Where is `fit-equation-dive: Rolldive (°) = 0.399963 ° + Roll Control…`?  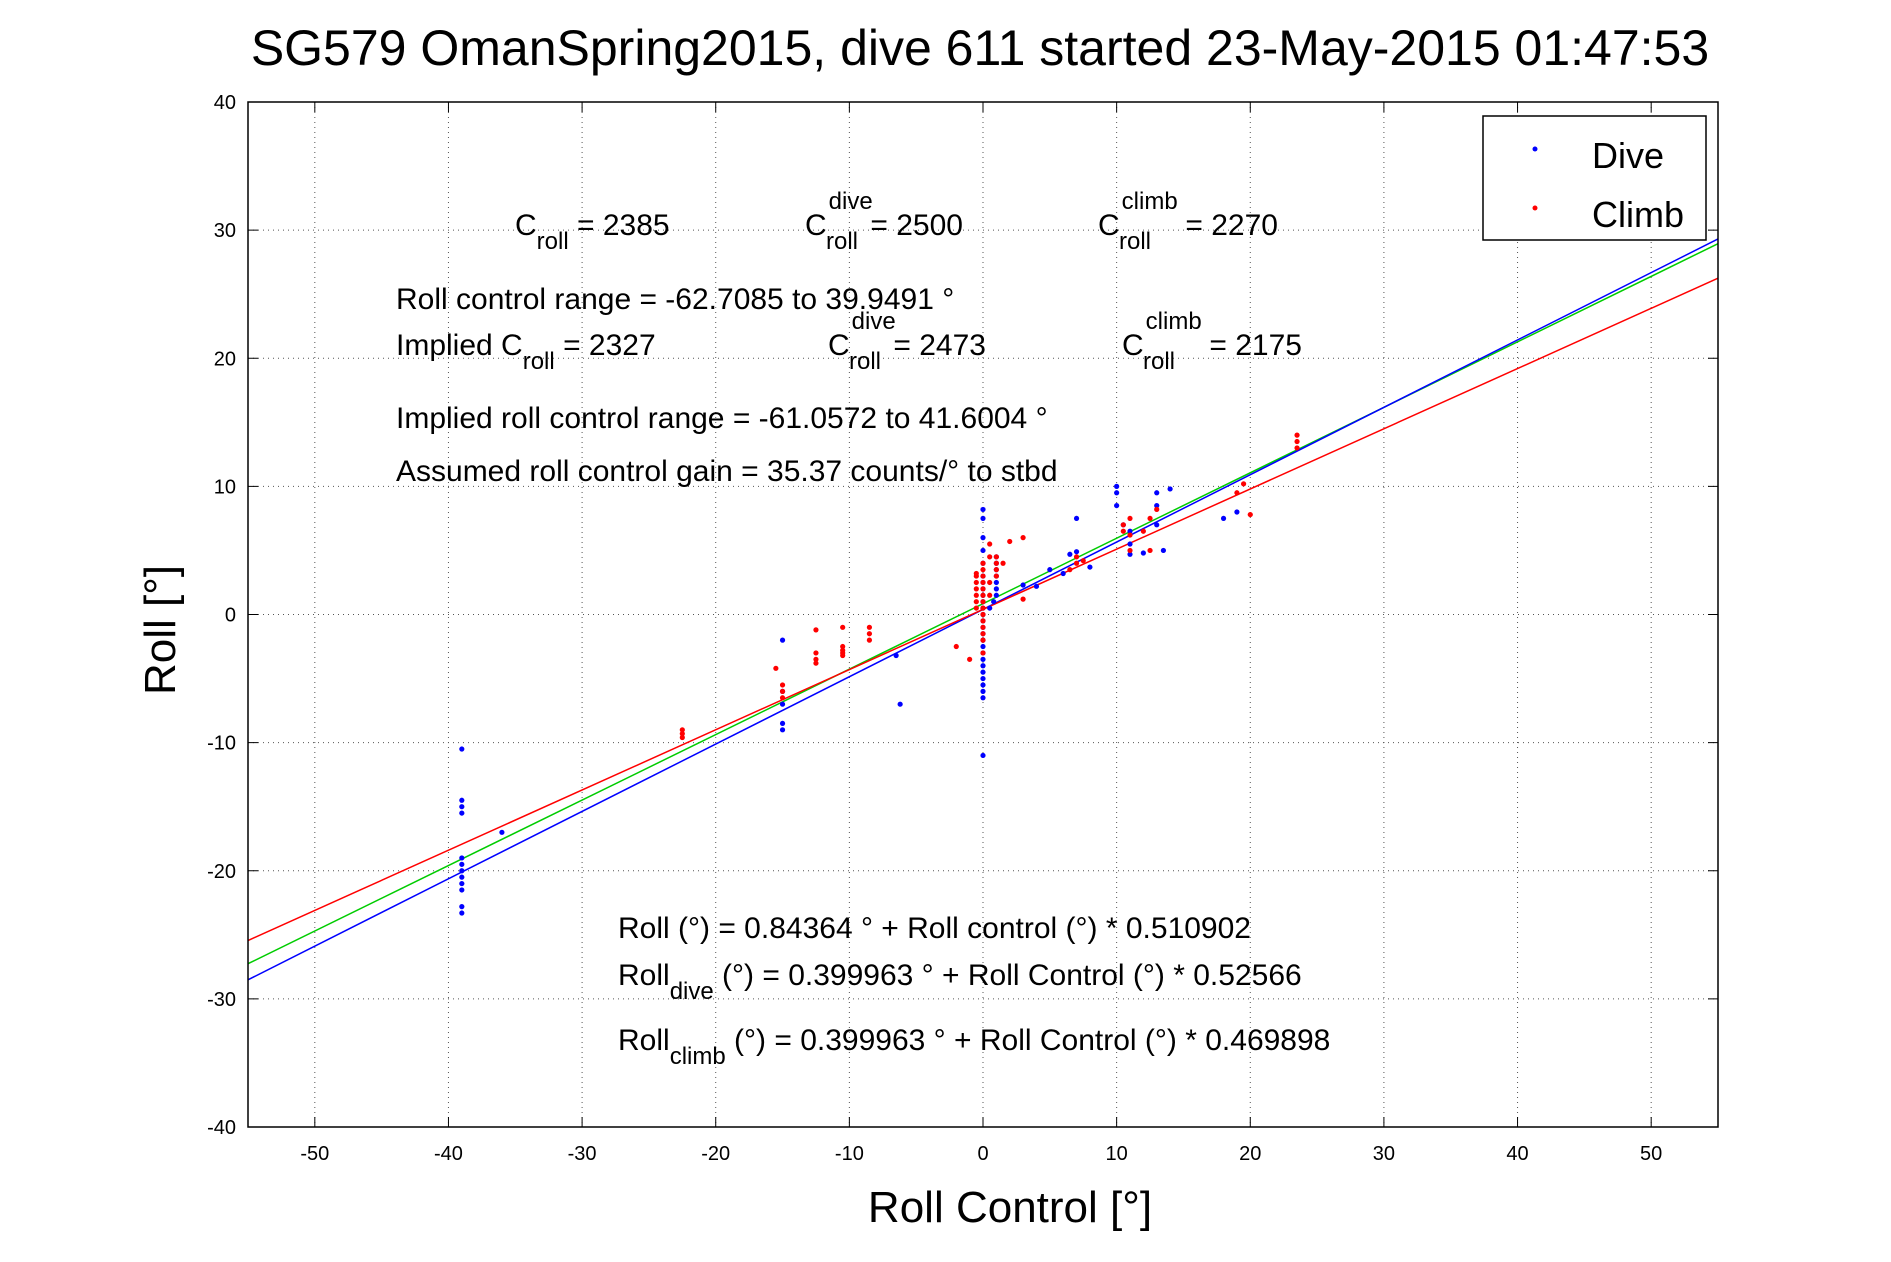
fit-equation-dive: Rolldive (°) = 0.399963 ° + Roll Control… is located at coordinates (960, 982).